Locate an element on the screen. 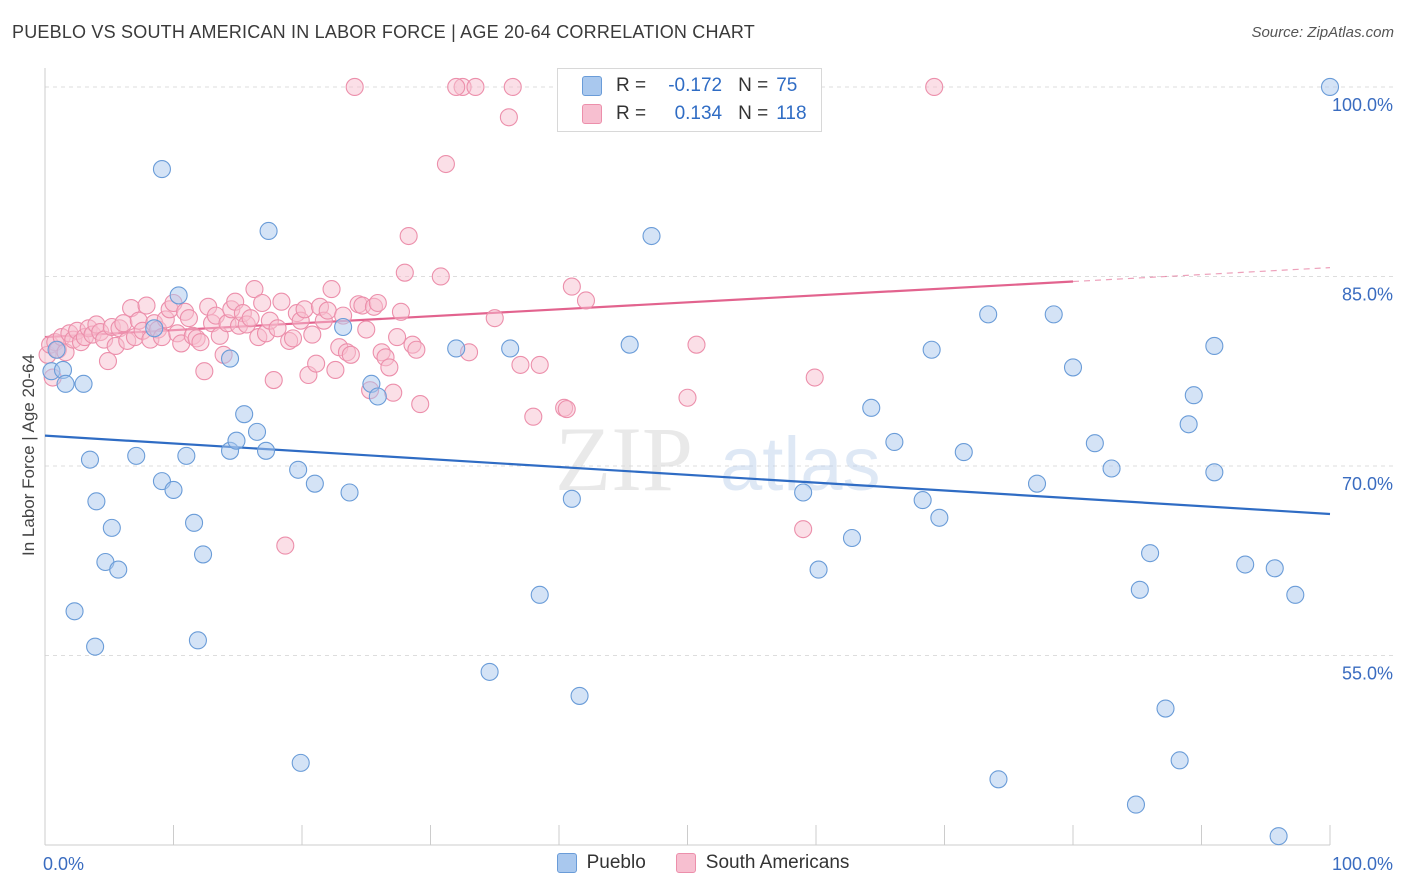 This screenshot has height=892, width=1406. x-tick-label: 100.0% is located at coordinates (1362, 864).